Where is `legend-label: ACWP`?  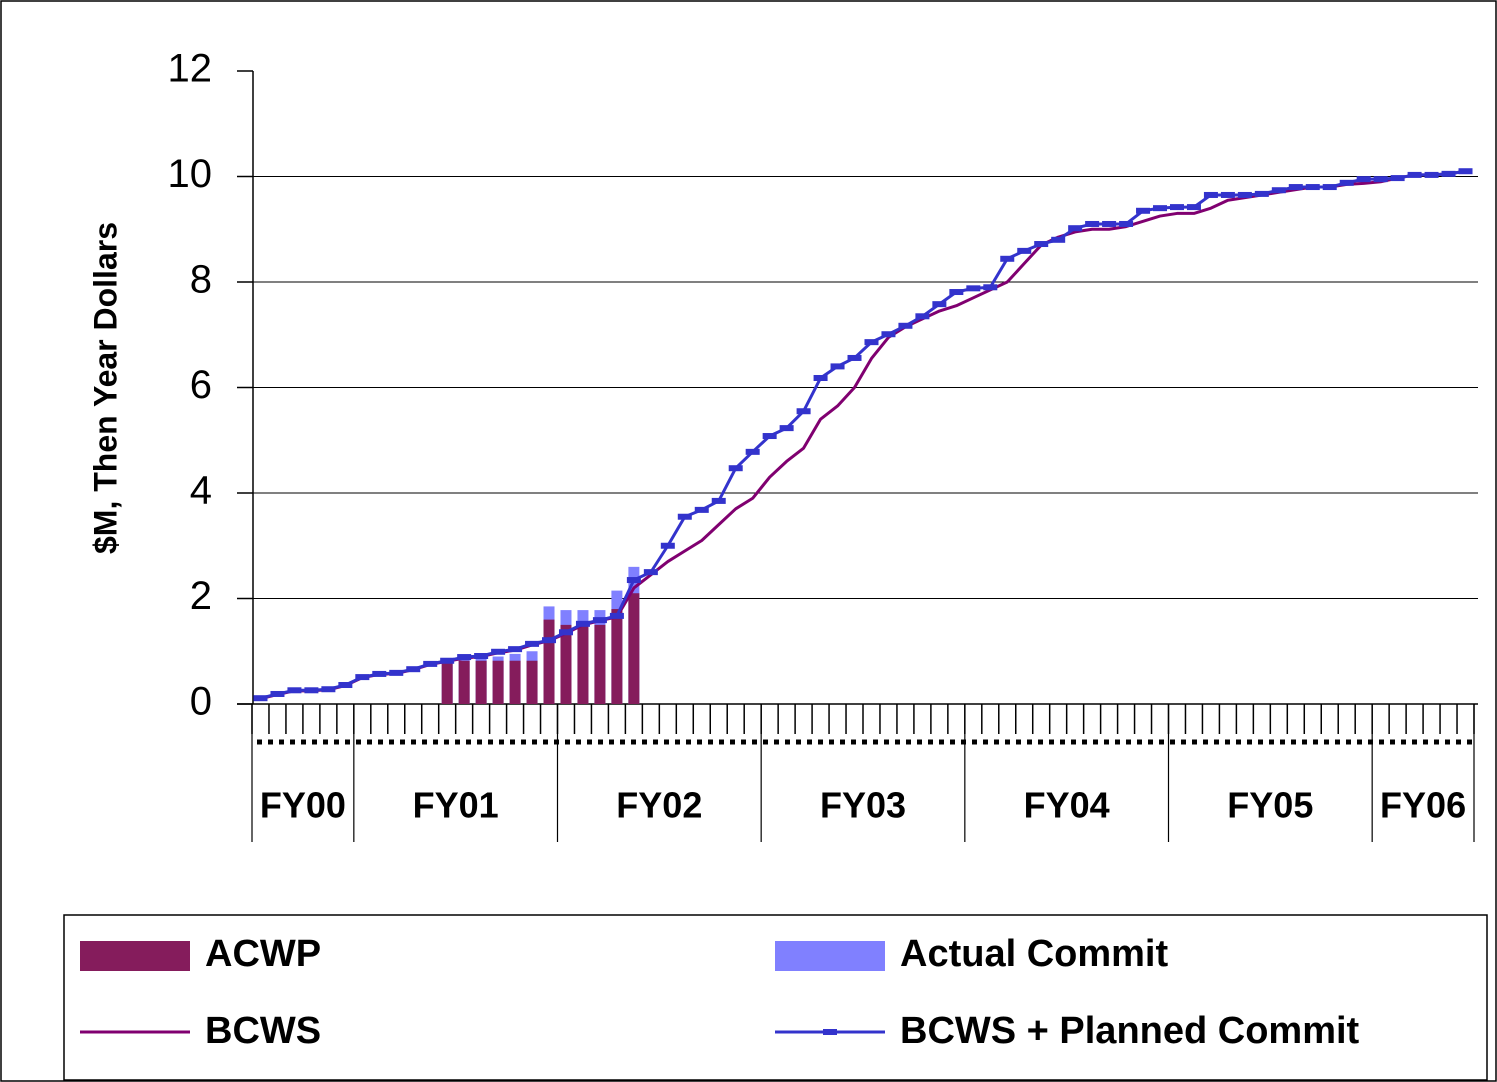
legend-label: ACWP is located at coordinates (263, 954).